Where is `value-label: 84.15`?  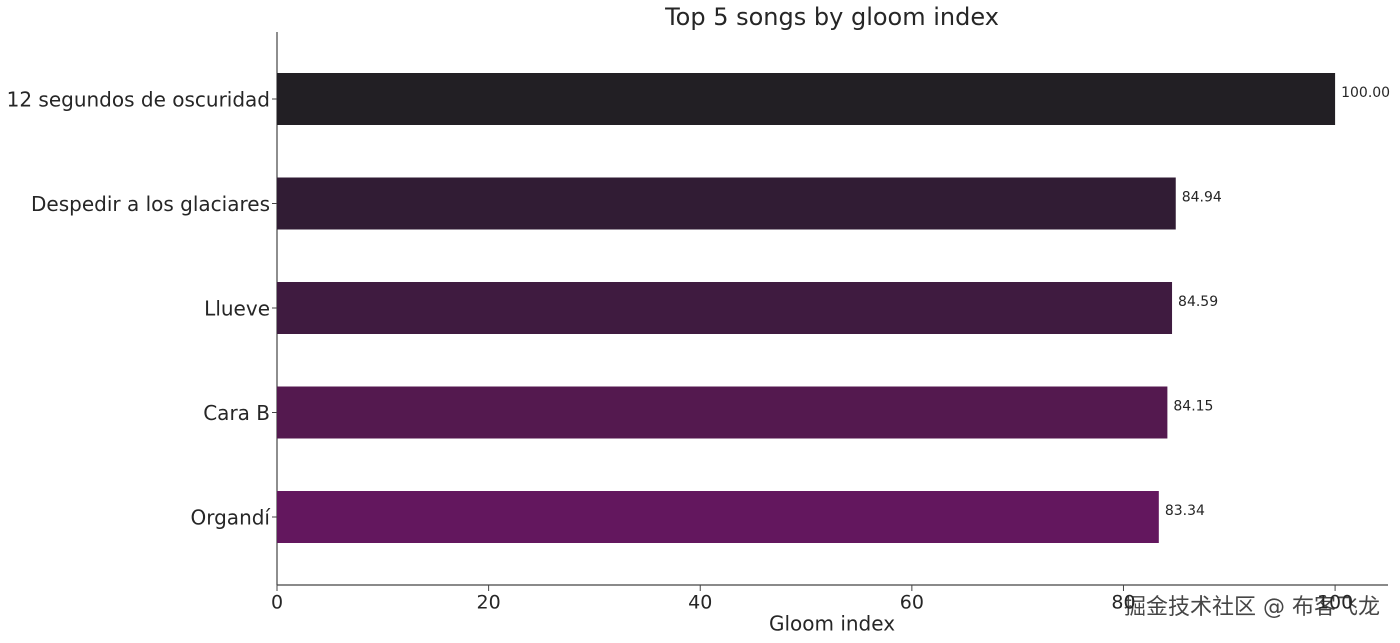 value-label: 84.15 is located at coordinates (1193, 407).